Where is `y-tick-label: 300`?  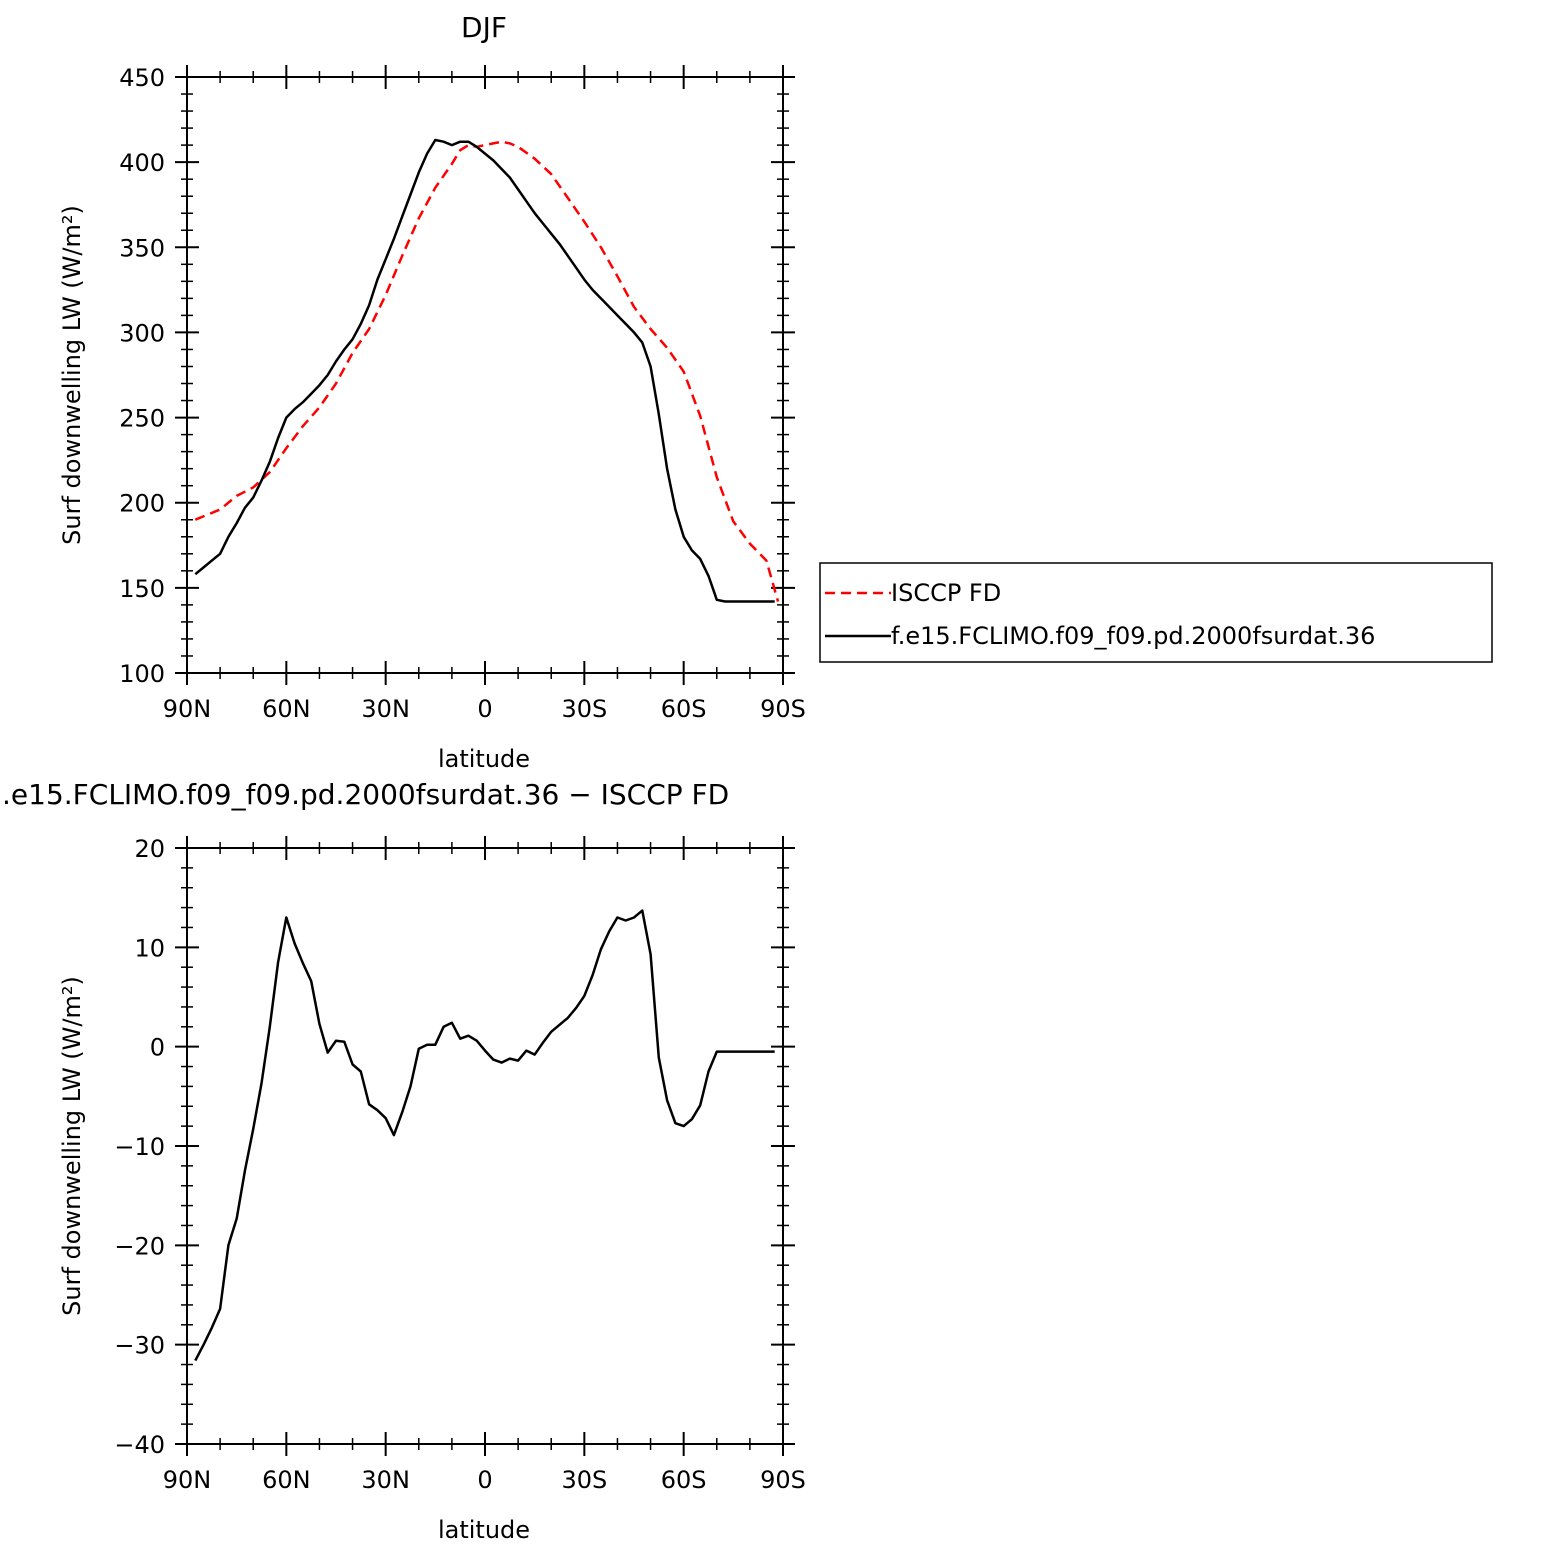
y-tick-label: 300 is located at coordinates (142, 333).